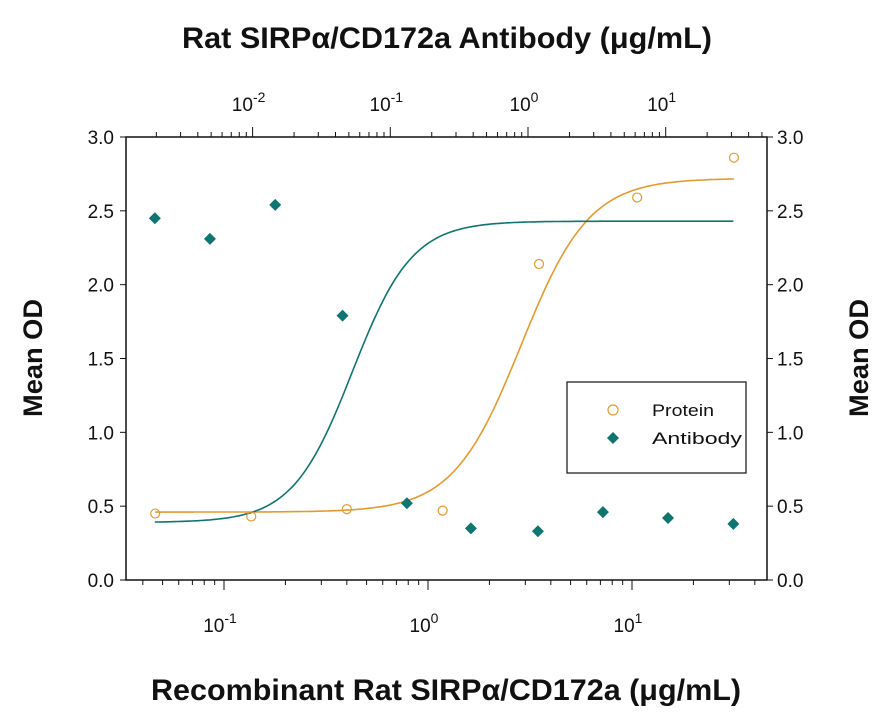 The width and height of the screenshot is (889, 717). I want to click on y-tick-label-right: 3.0, so click(790, 138).